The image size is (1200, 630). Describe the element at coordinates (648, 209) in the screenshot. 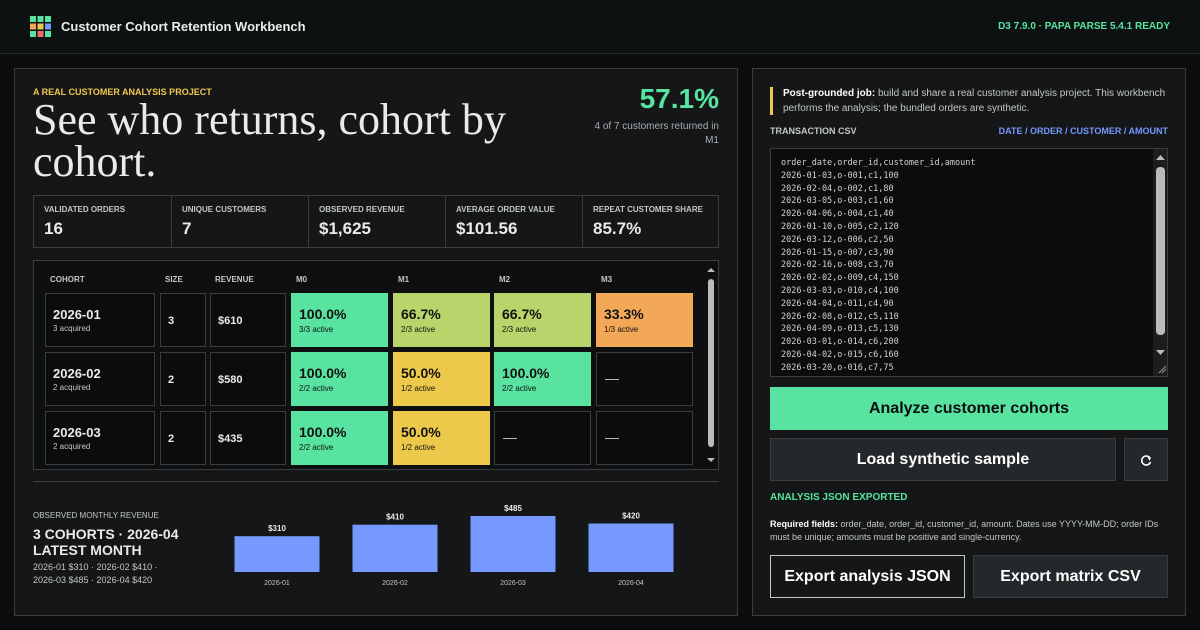

I see `stat-label: REPEAT CUSTOMER SHARE` at that location.